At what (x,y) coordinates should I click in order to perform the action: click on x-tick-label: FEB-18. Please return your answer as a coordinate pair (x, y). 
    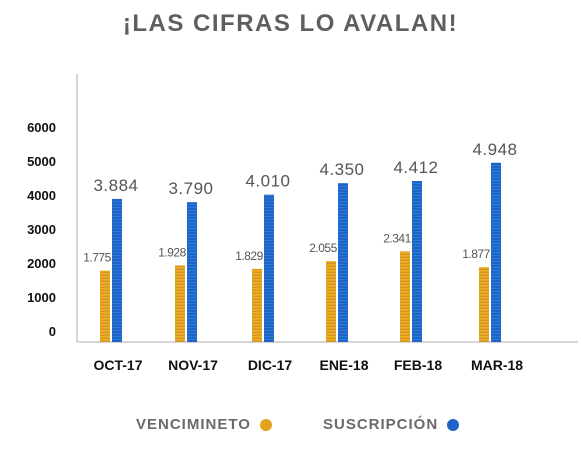
    Looking at the image, I should click on (418, 365).